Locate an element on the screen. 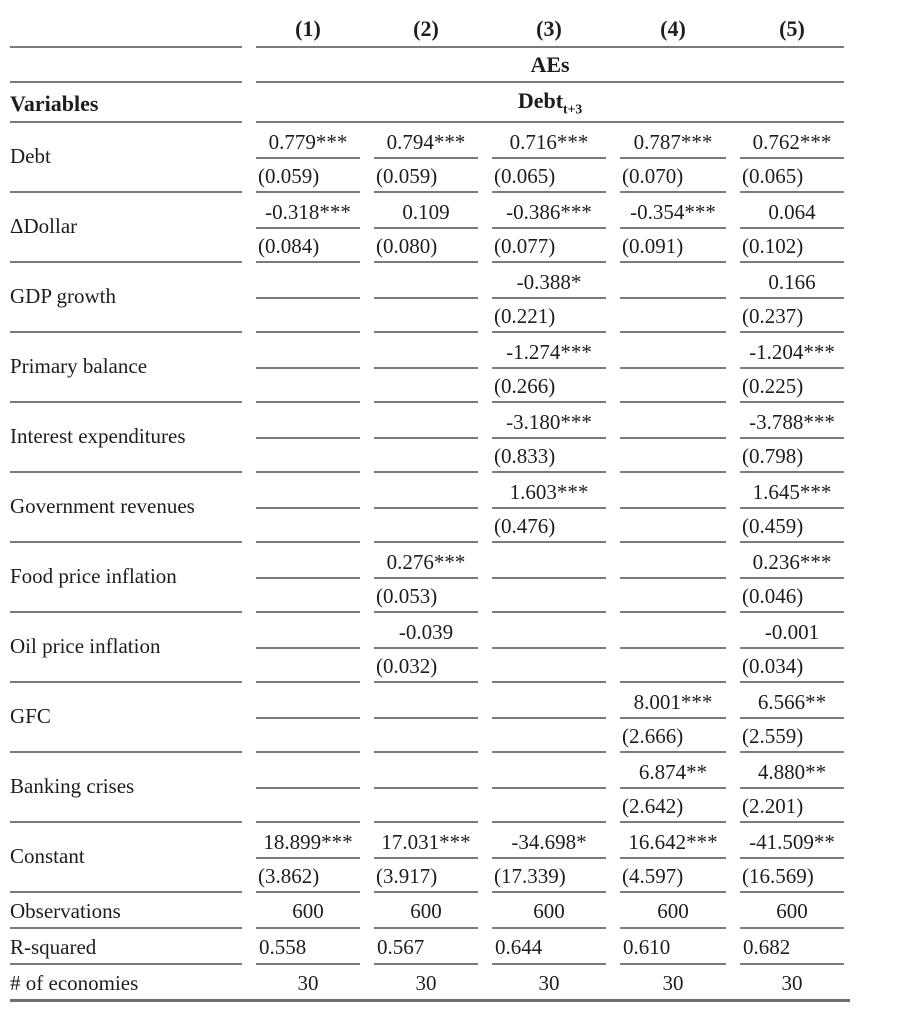 This screenshot has height=1022, width=900. coefficient-row: Primary balance -1.274*** -1.204*** is located at coordinates (427, 368).